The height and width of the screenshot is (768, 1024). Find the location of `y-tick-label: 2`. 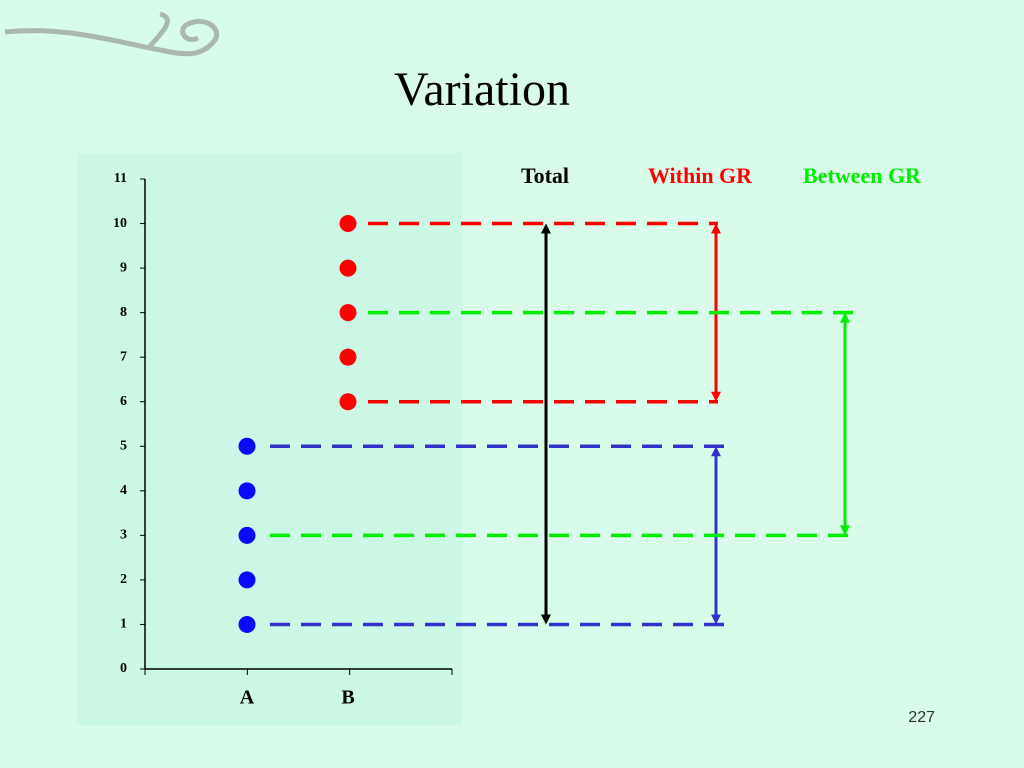

y-tick-label: 2 is located at coordinates (123, 579).